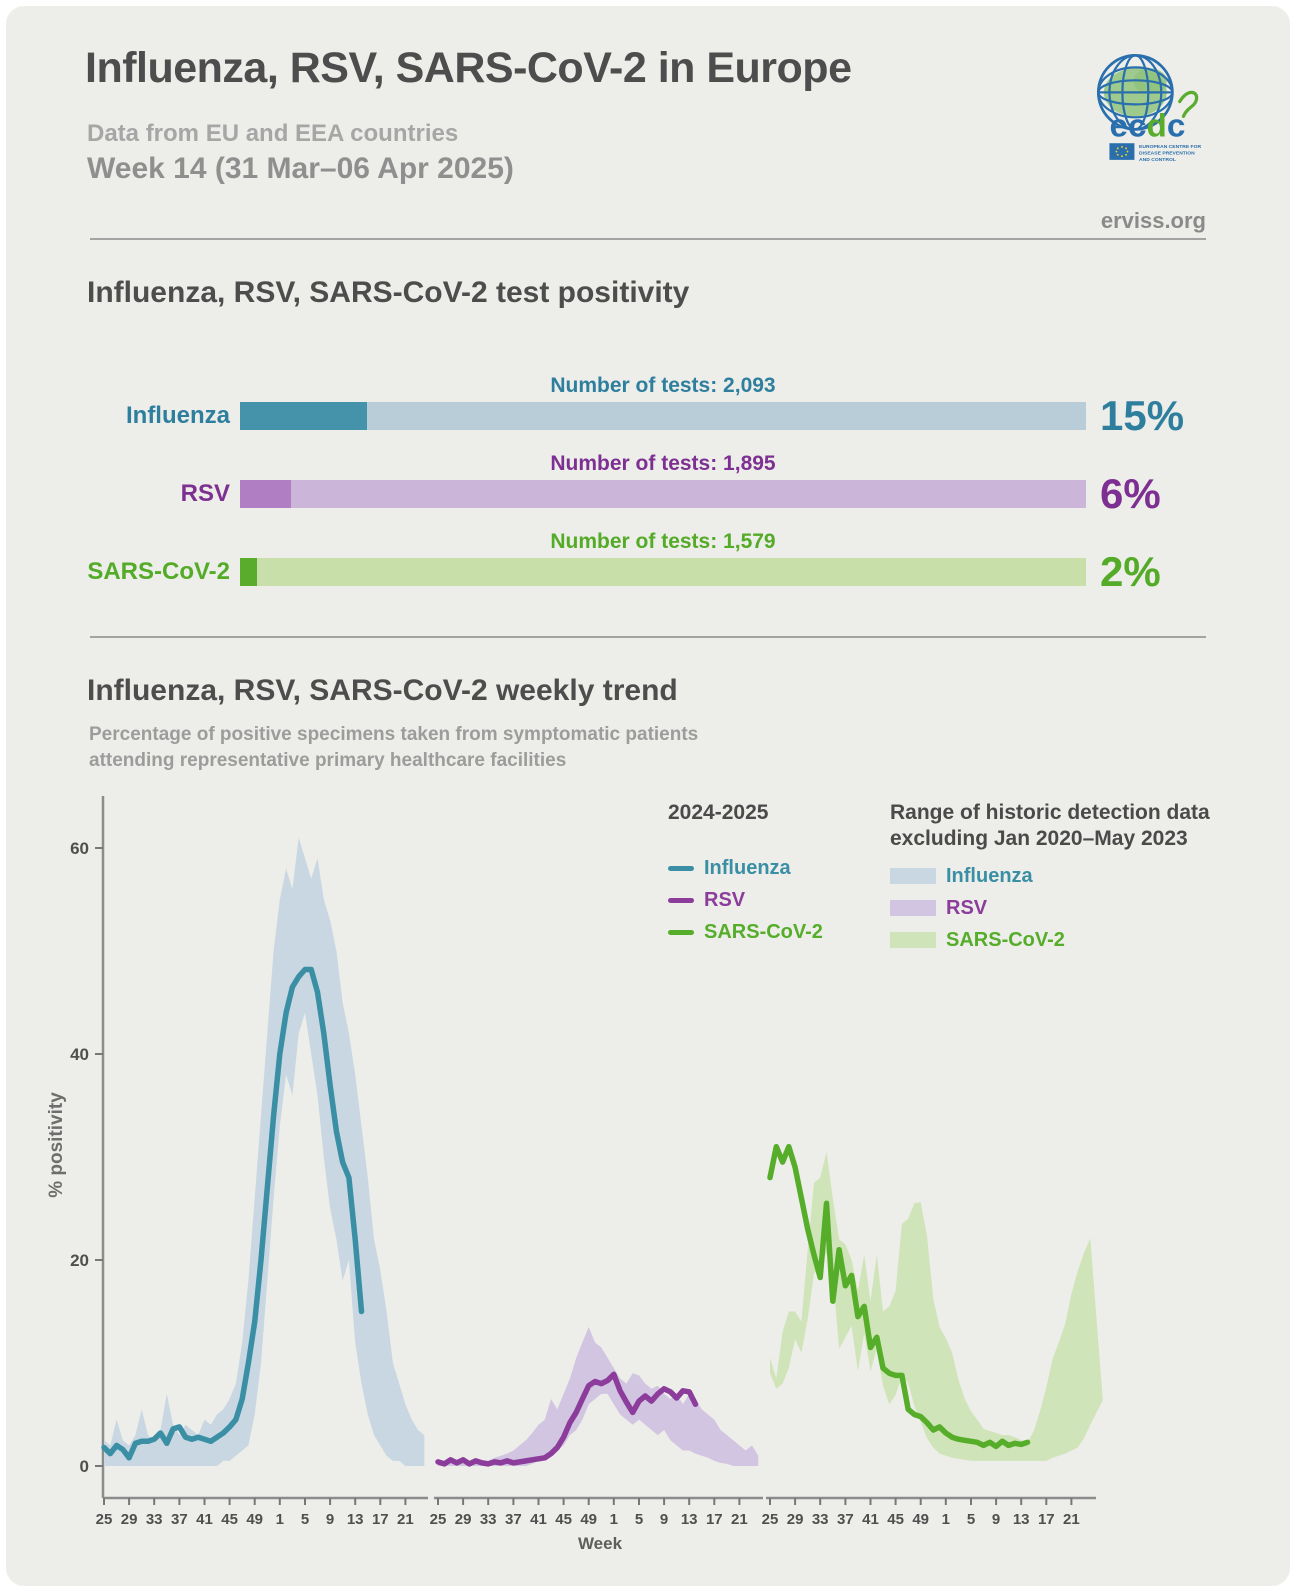 This screenshot has height=1592, width=1296. What do you see at coordinates (265, 494) in the screenshot?
I see `rsv-bar-fill` at bounding box center [265, 494].